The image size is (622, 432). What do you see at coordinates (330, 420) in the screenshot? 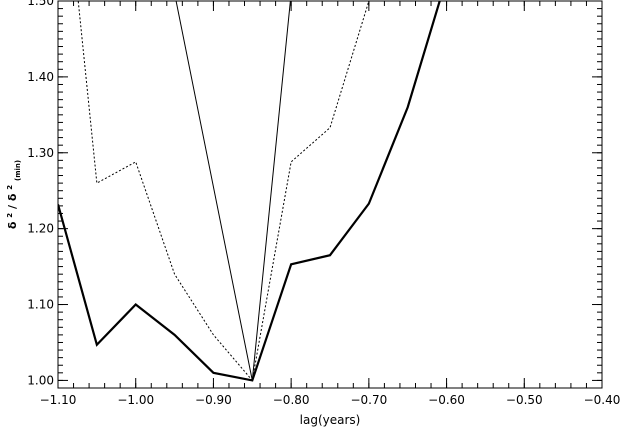
I see `x-axis-label: lag(years)` at bounding box center [330, 420].